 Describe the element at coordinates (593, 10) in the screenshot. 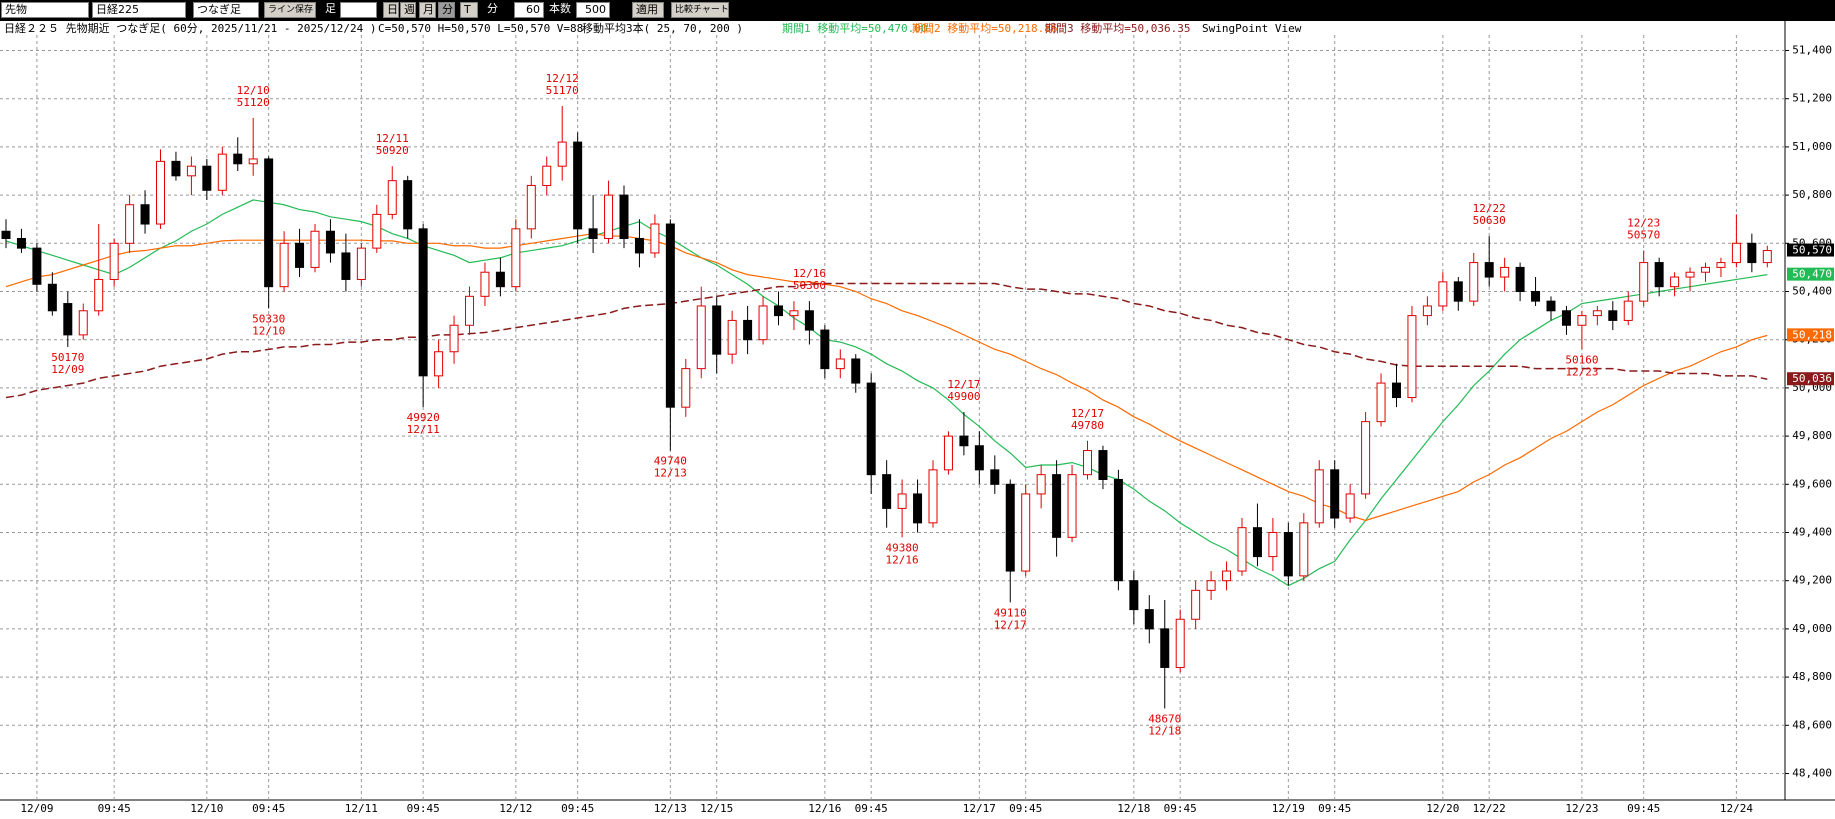

I see `count-input: 500` at that location.